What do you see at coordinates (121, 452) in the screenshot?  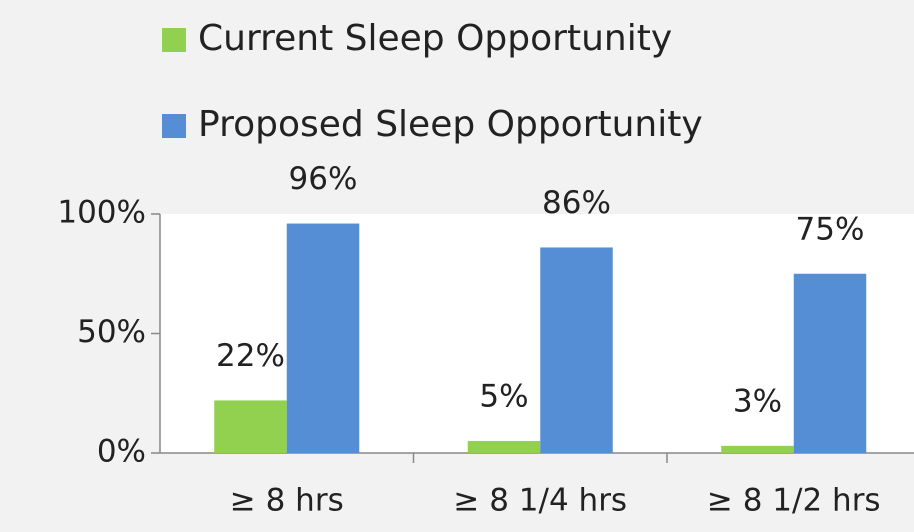 I see `y-tick-label: 0%` at bounding box center [121, 452].